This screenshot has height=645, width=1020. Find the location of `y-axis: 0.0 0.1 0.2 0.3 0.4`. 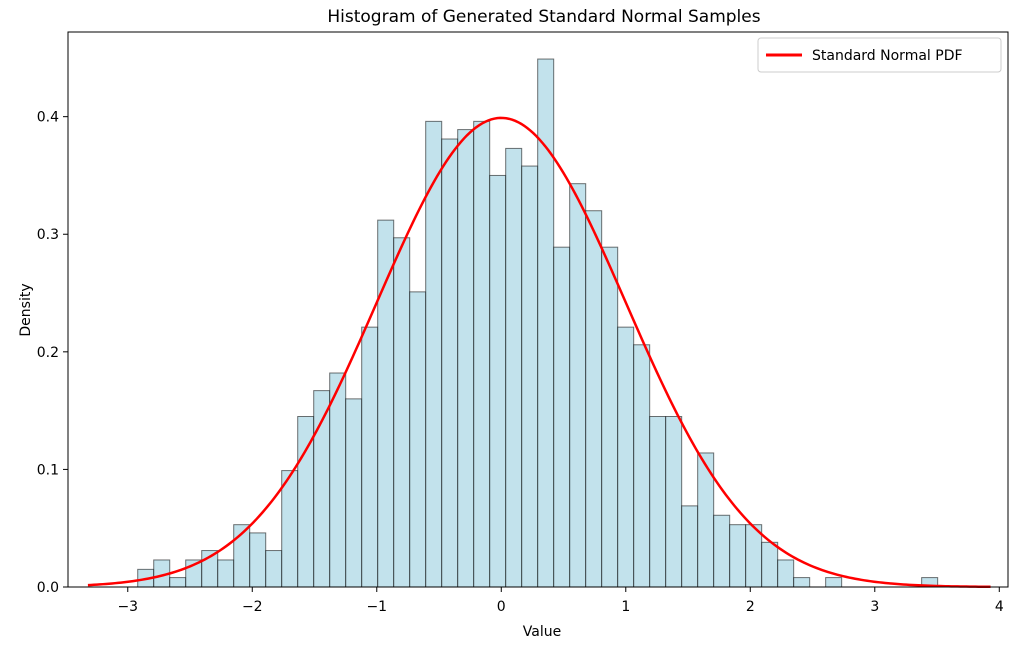

y-axis: 0.0 0.1 0.2 0.3 0.4 is located at coordinates (52, 353).